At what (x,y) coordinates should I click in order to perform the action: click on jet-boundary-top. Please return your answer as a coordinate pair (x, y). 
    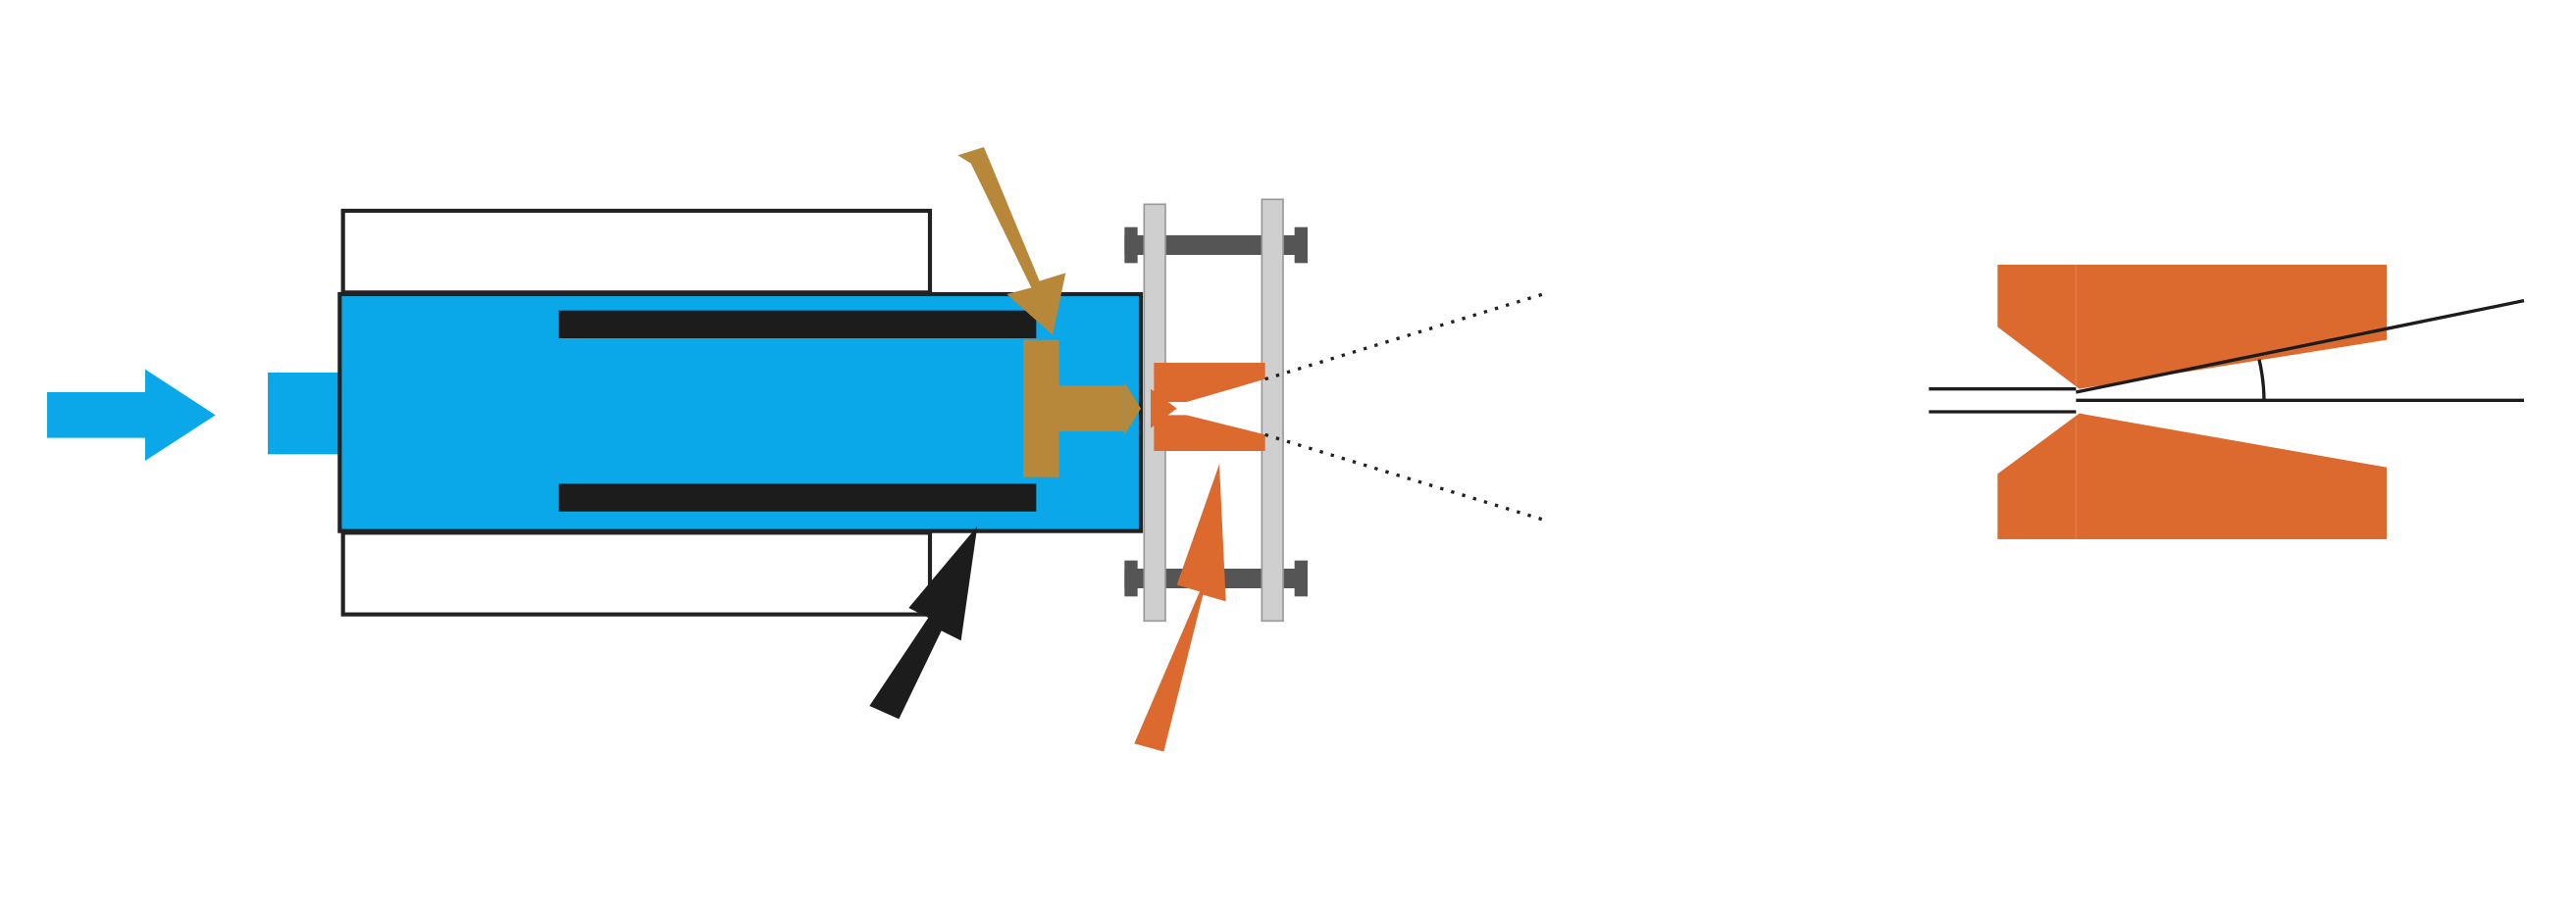
    Looking at the image, I should click on (1404, 337).